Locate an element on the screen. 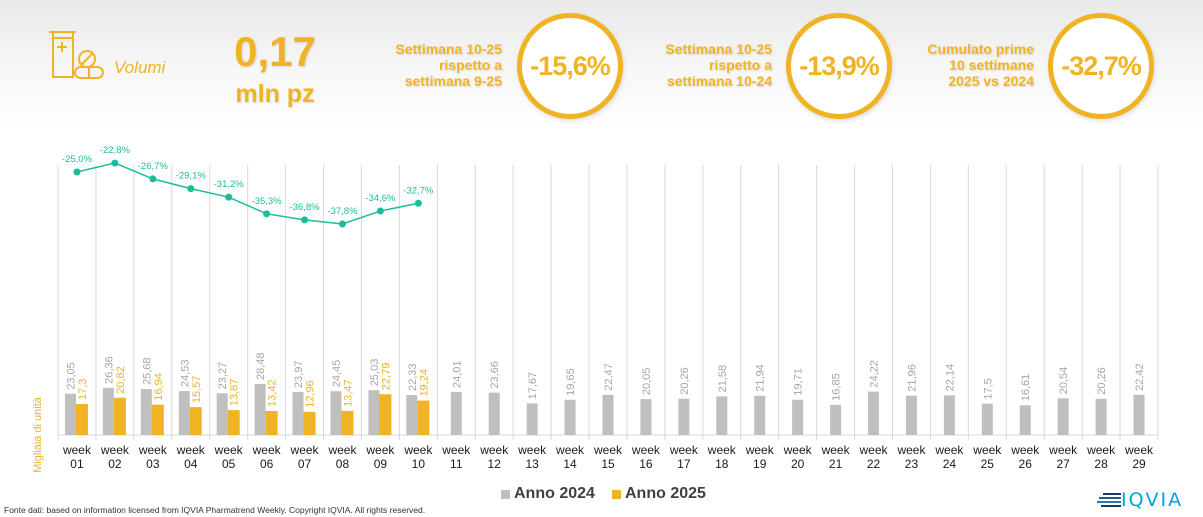 This screenshot has height=517, width=1203. x-tick-label: week 26 is located at coordinates (1025, 457).